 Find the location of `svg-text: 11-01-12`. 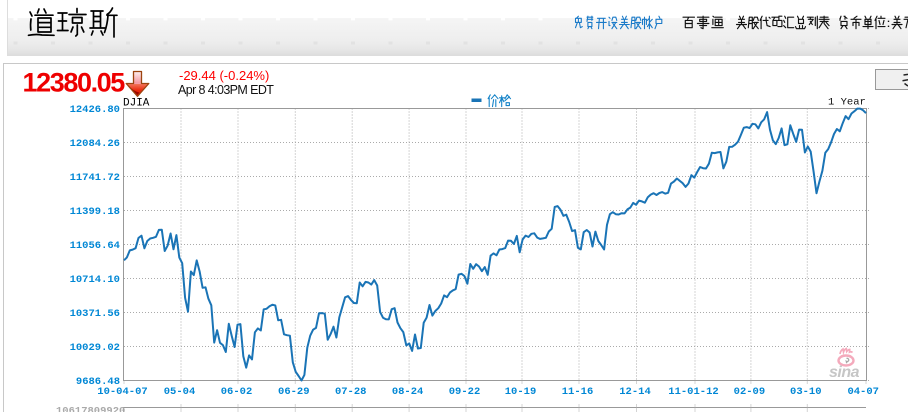

svg-text: 11-01-12 is located at coordinates (693, 392).